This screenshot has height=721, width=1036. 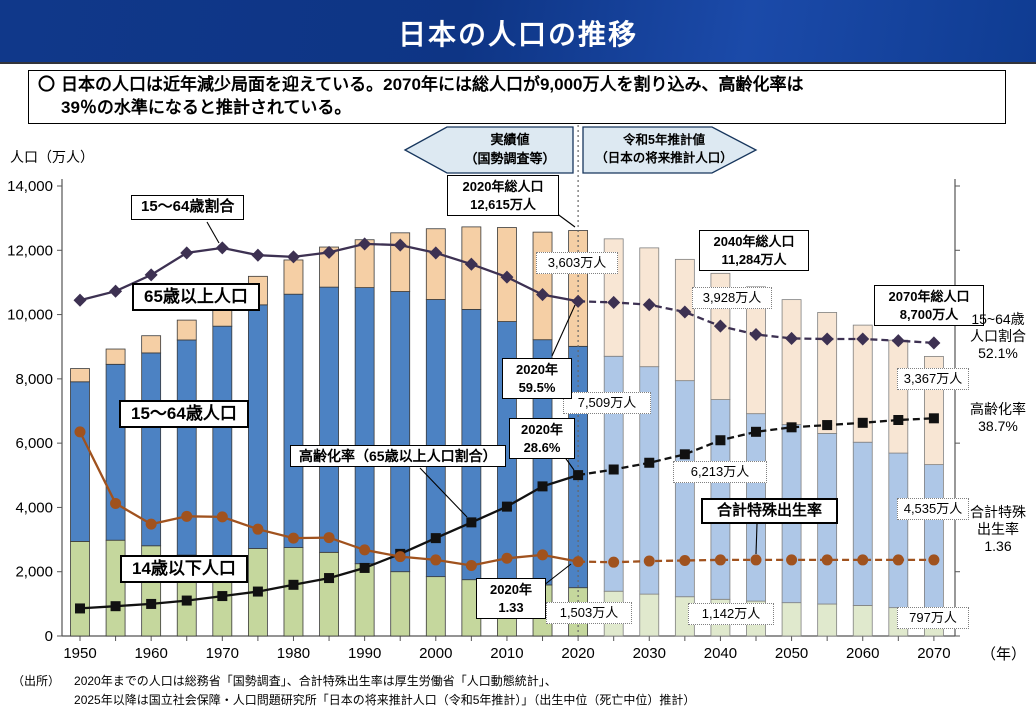 What do you see at coordinates (862, 653) in the screenshot?
I see `svg-text: 2060` at bounding box center [862, 653].